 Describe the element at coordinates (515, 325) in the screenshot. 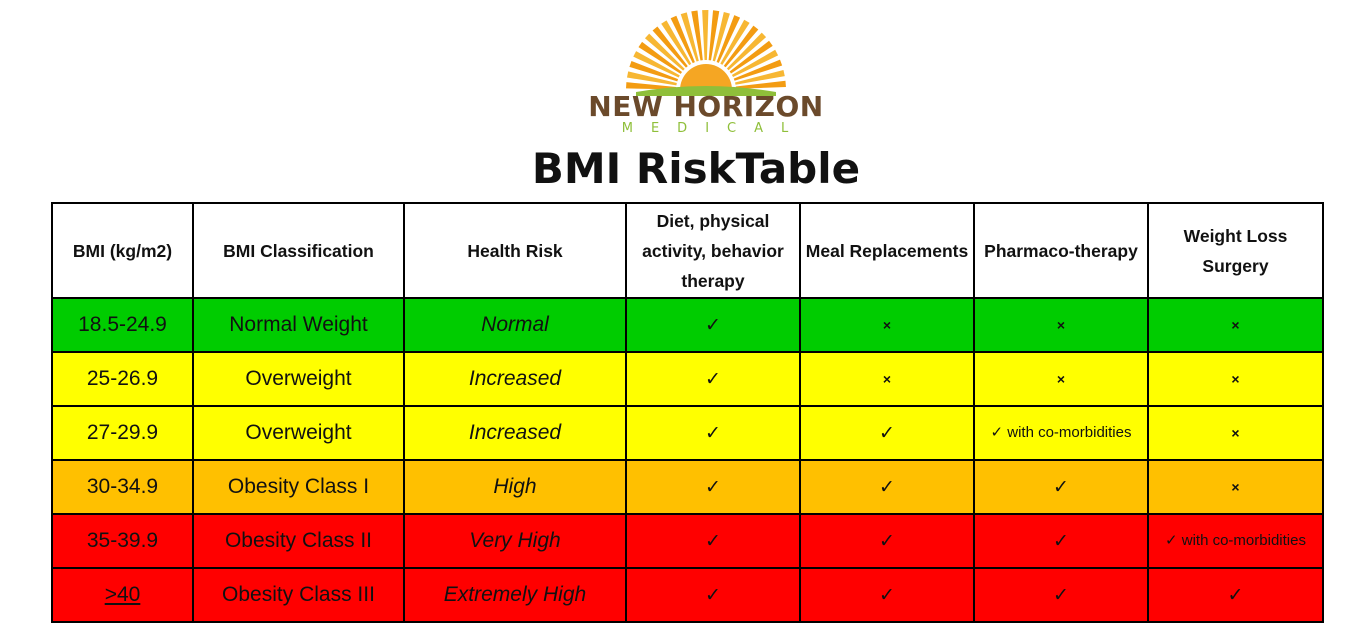

I see `health-risk-cell: Normal` at that location.